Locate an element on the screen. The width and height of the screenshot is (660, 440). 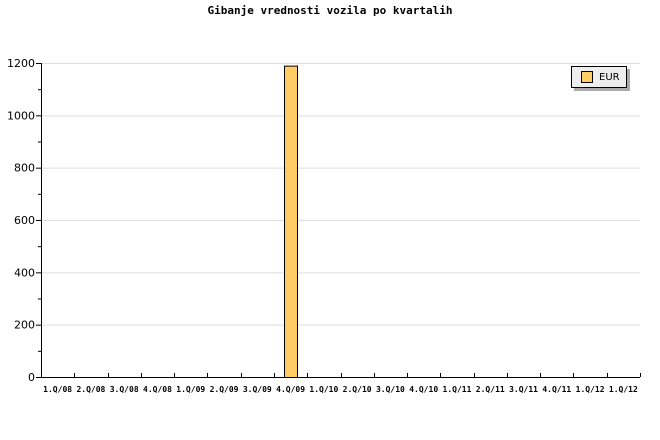
y-tick-label: 1200 is located at coordinates (21, 63).